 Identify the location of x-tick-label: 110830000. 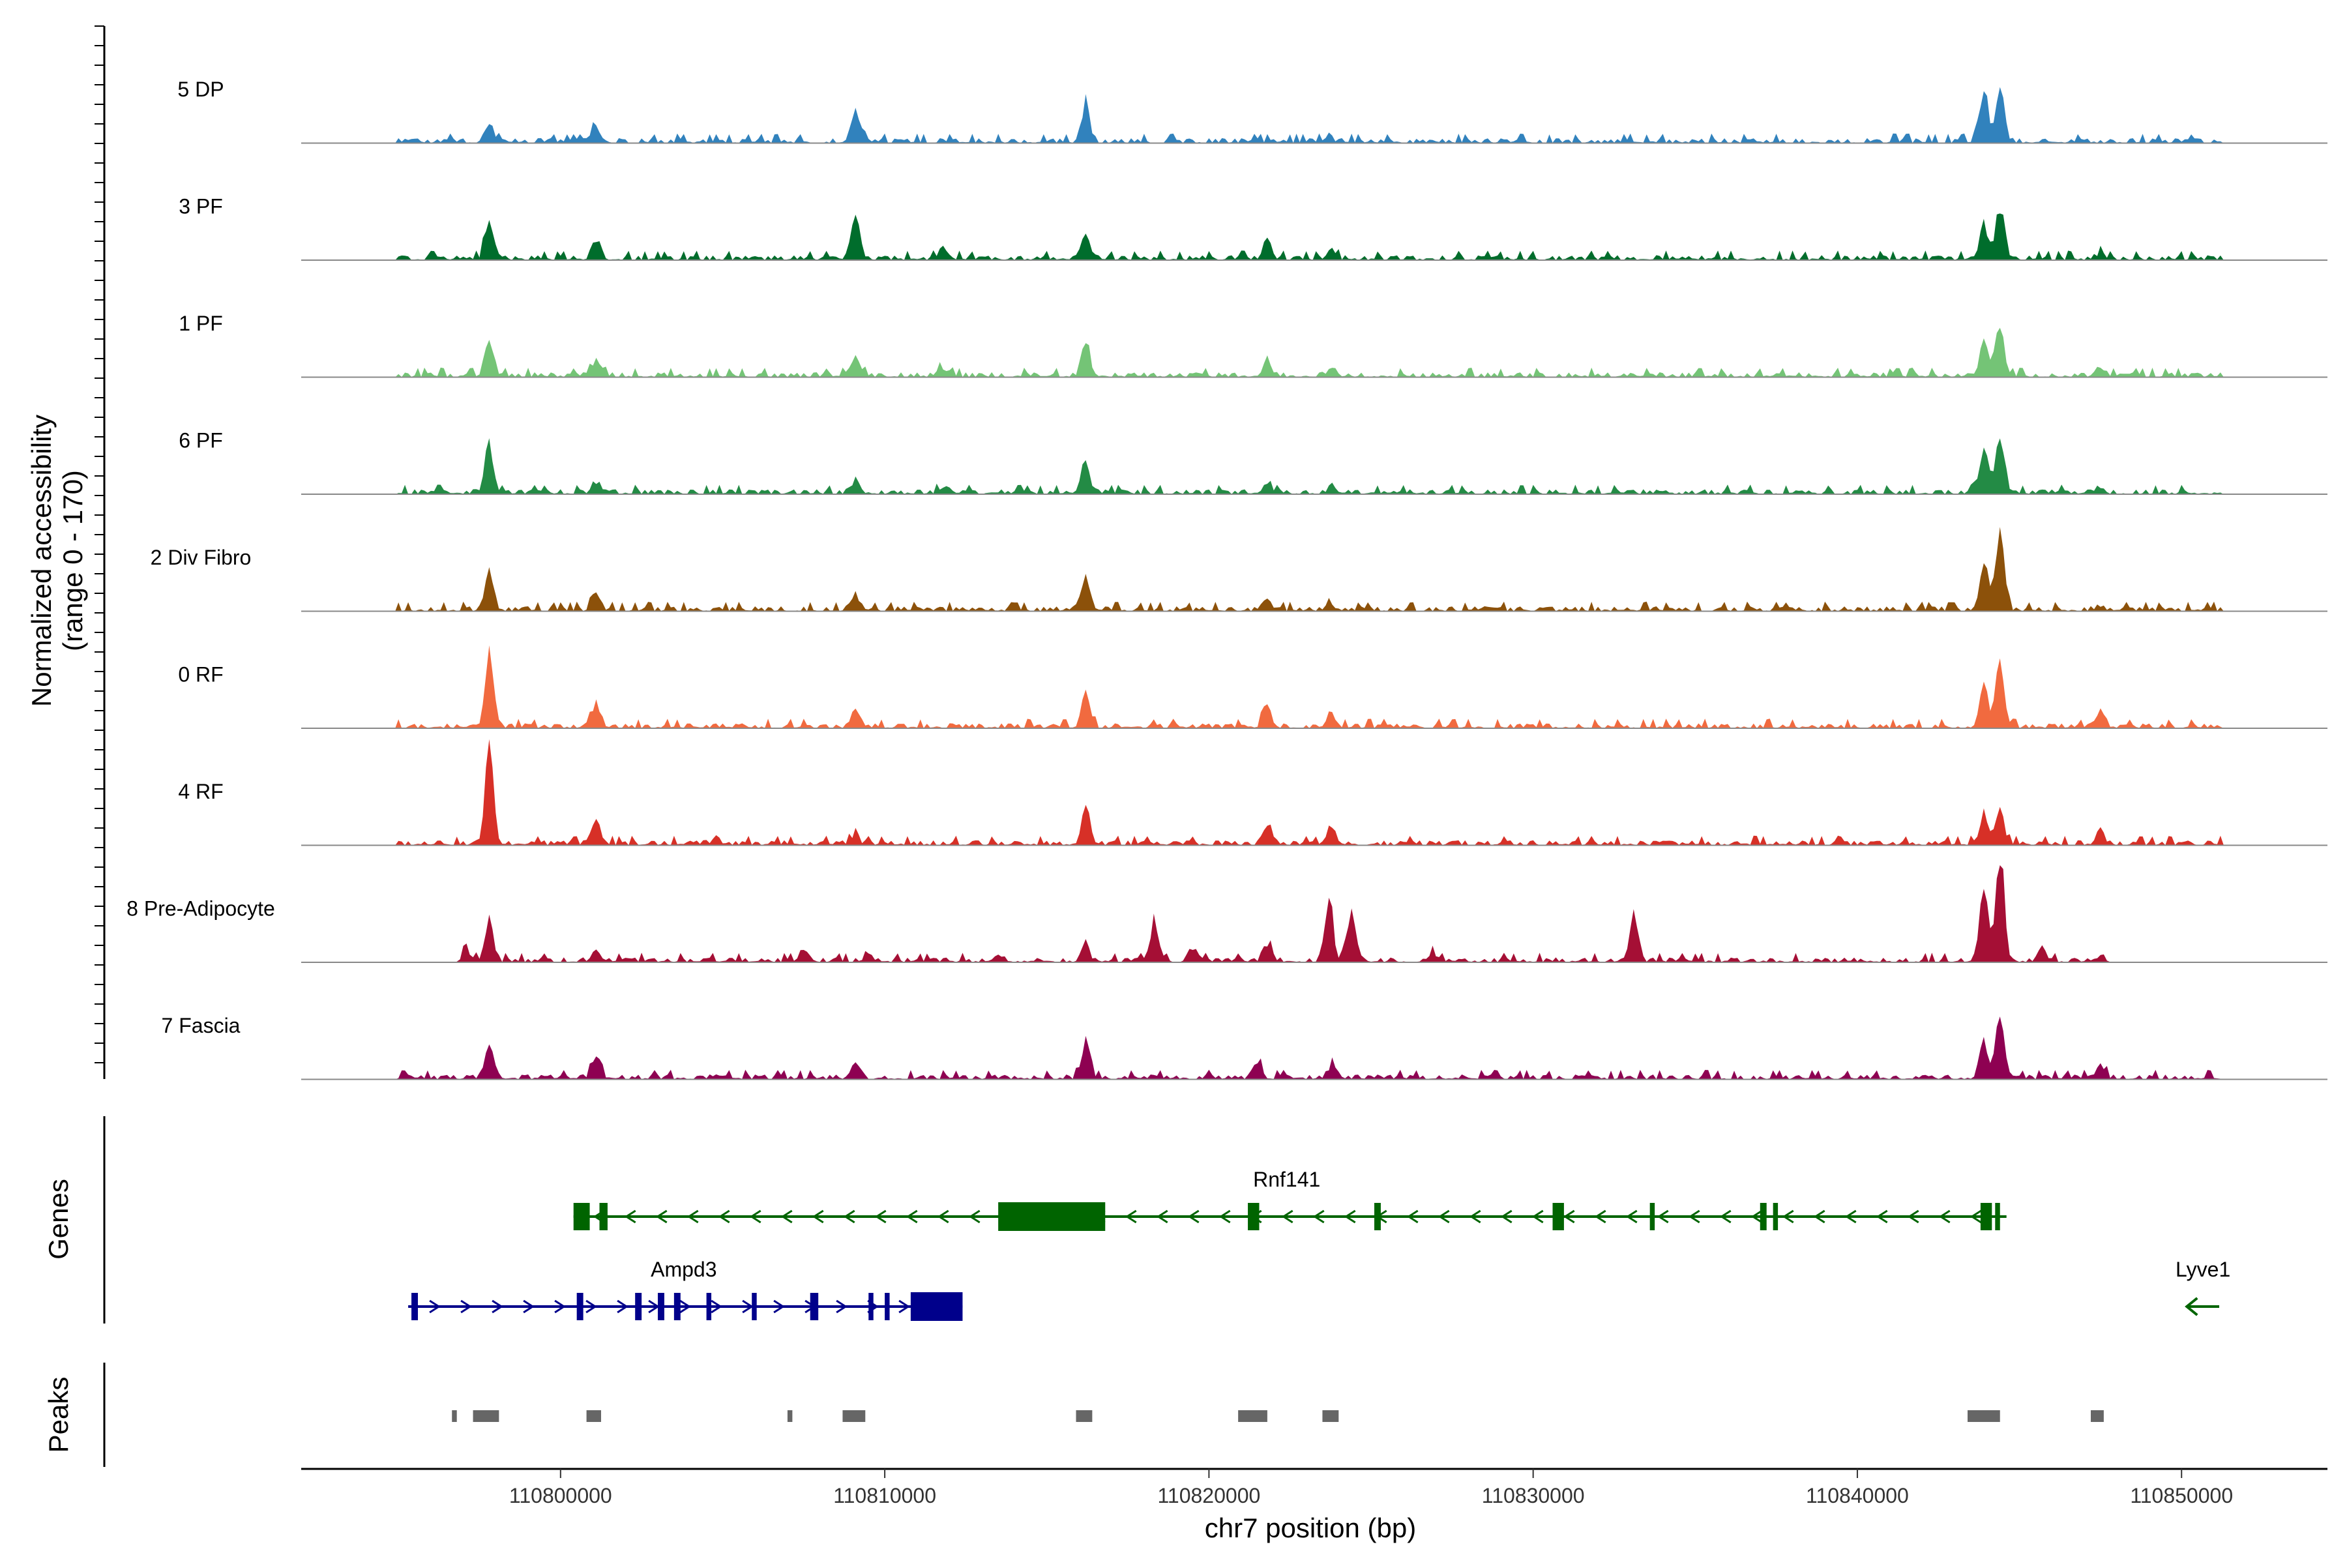
(1533, 1495).